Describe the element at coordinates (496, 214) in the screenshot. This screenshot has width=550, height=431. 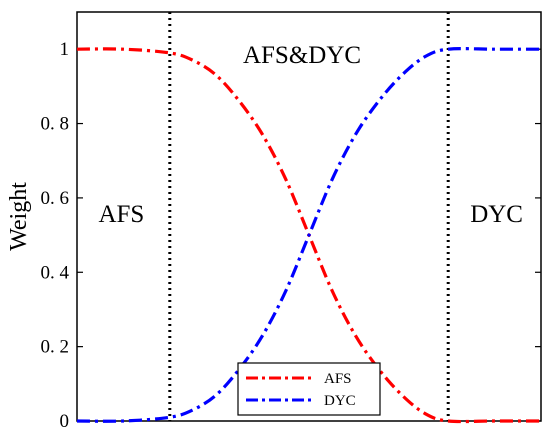
I see `region-label-2: DYC` at that location.